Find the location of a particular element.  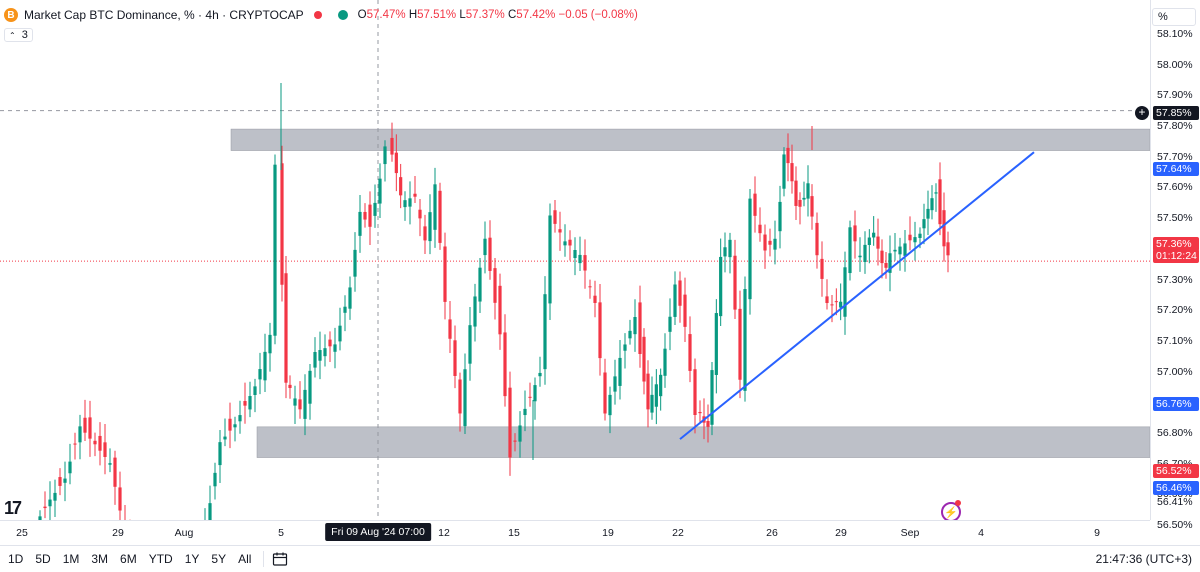

price-tick-label: 56.50% is located at coordinates (1175, 525).